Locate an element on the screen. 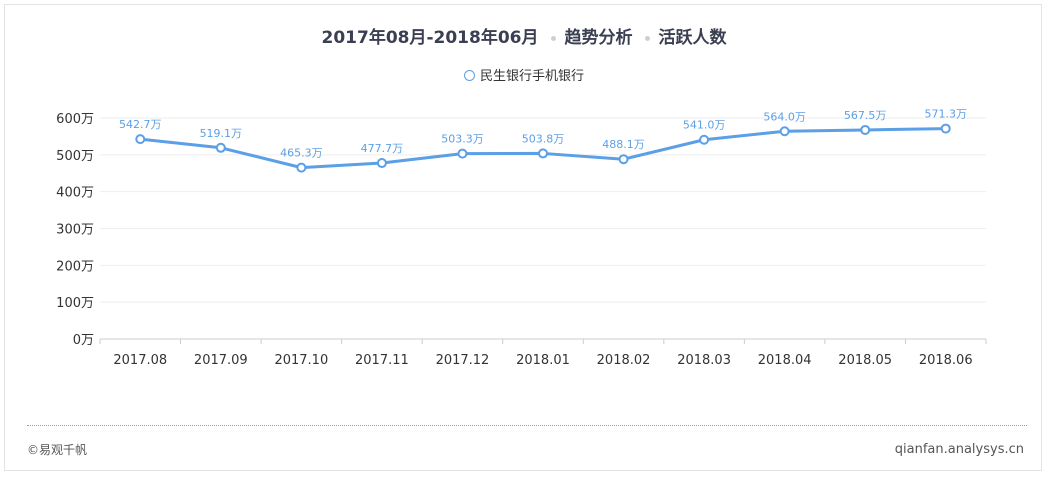 The image size is (1050, 479). legend-label: 民生银行手机银行 is located at coordinates (531, 76).